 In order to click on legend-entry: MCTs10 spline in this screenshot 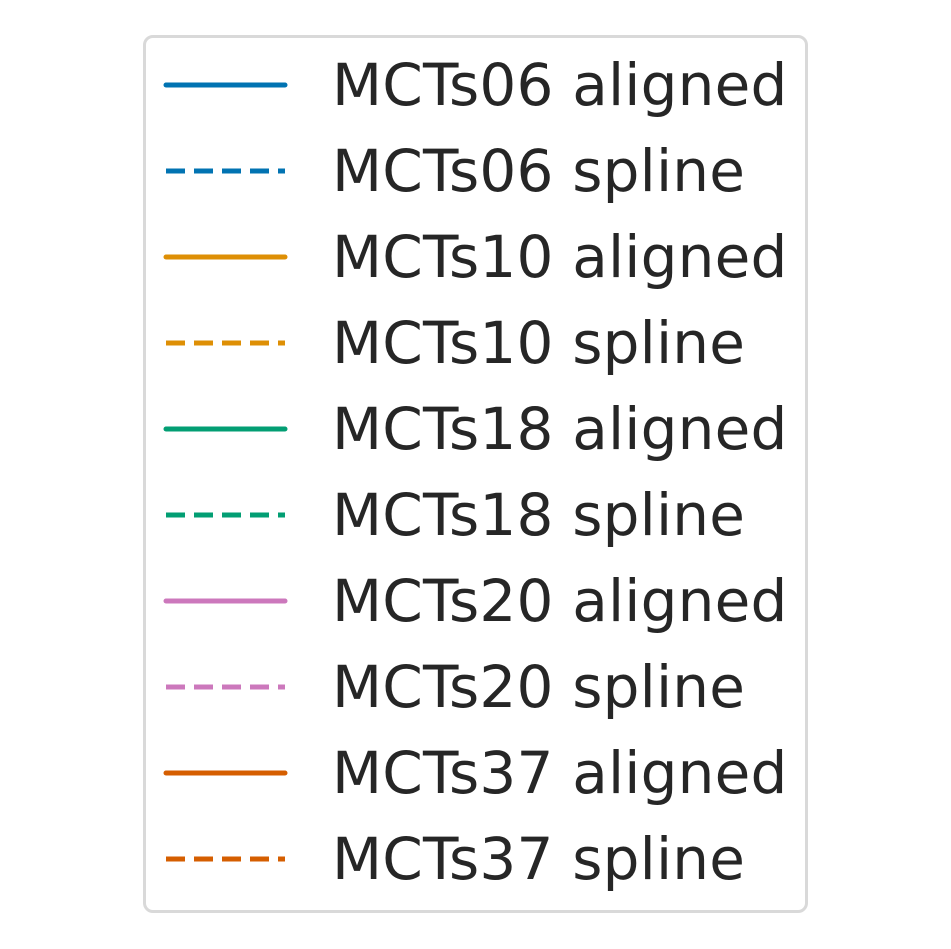, I will do `click(475, 343)`.